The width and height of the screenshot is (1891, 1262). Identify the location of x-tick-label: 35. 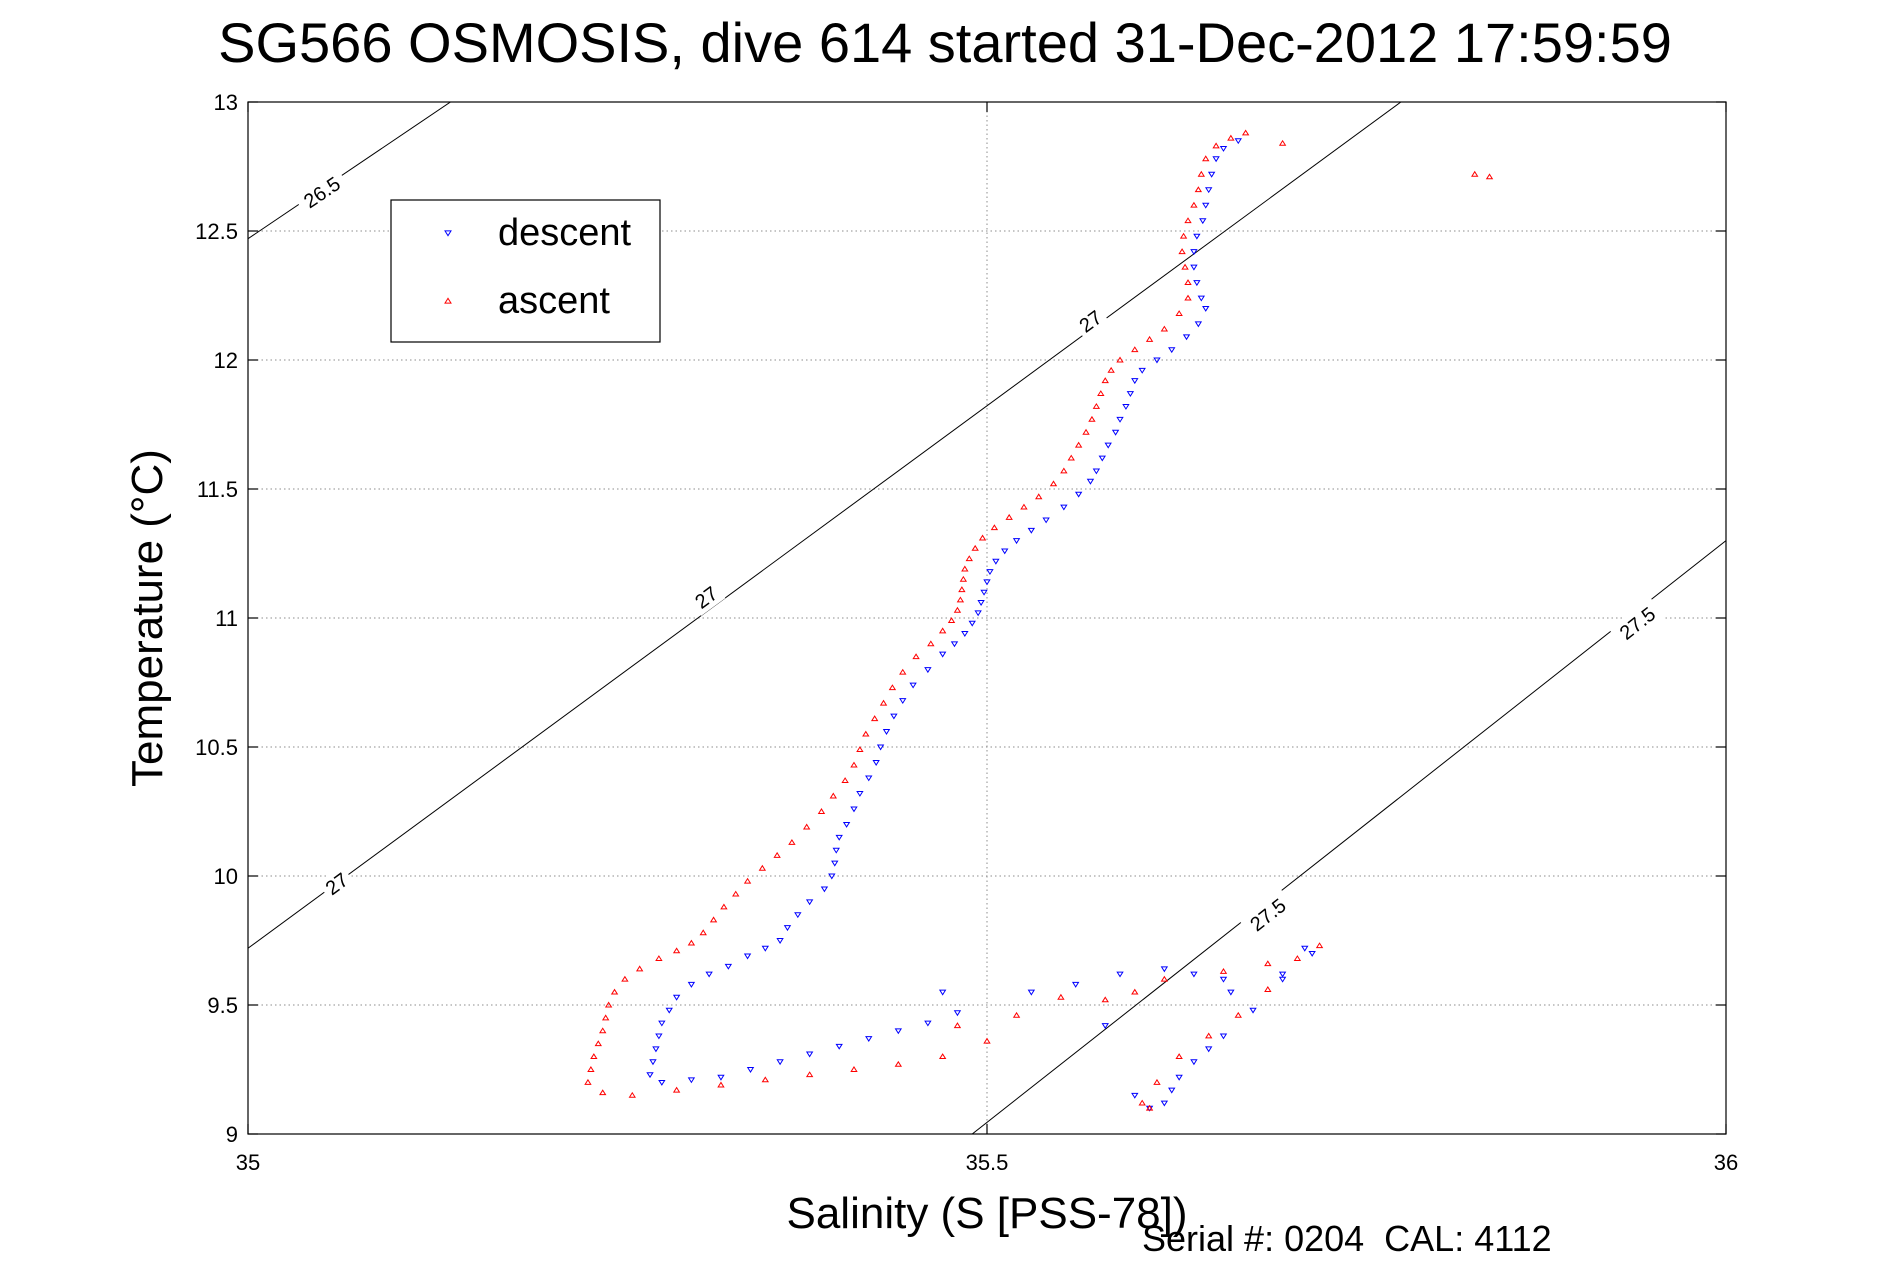
(248, 1162).